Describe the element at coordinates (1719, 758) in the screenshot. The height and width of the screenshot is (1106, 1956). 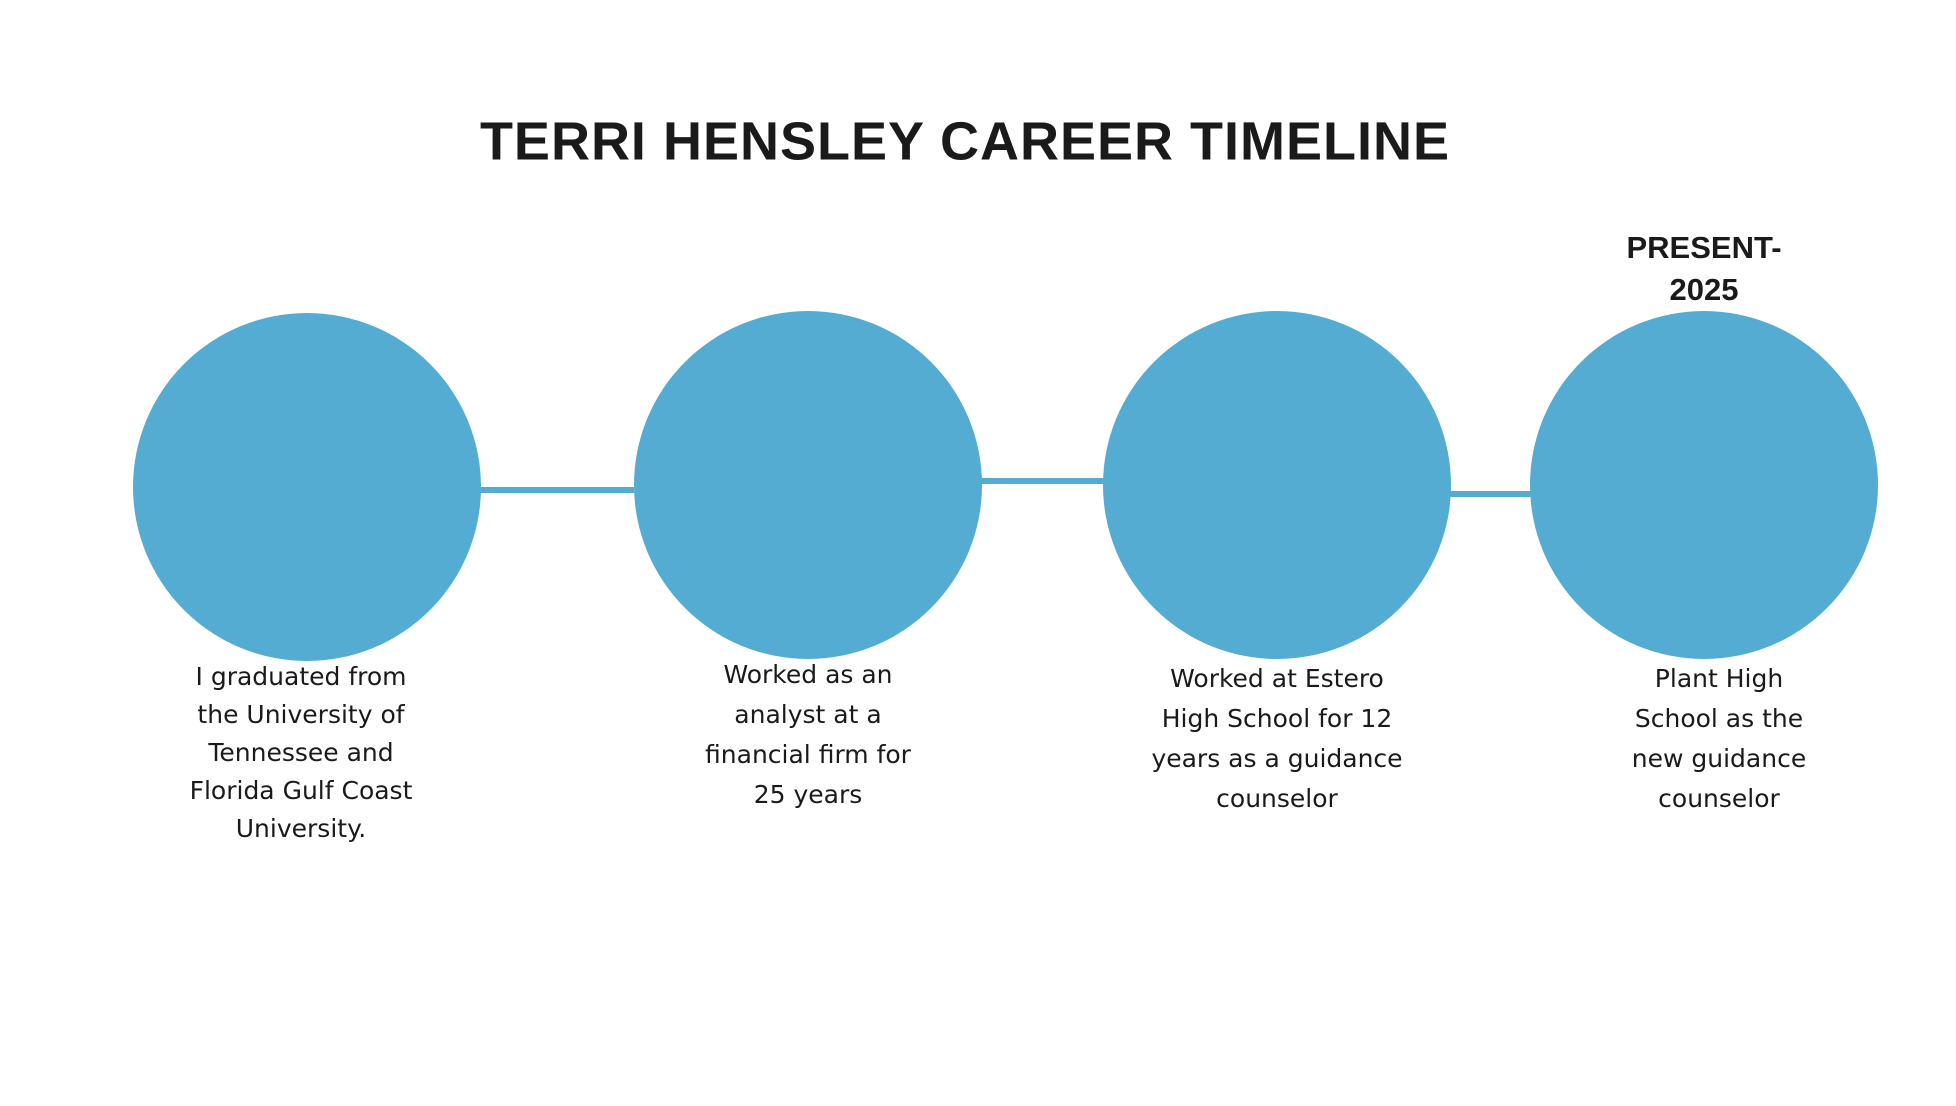
I see `milestone-description: new guidance` at that location.